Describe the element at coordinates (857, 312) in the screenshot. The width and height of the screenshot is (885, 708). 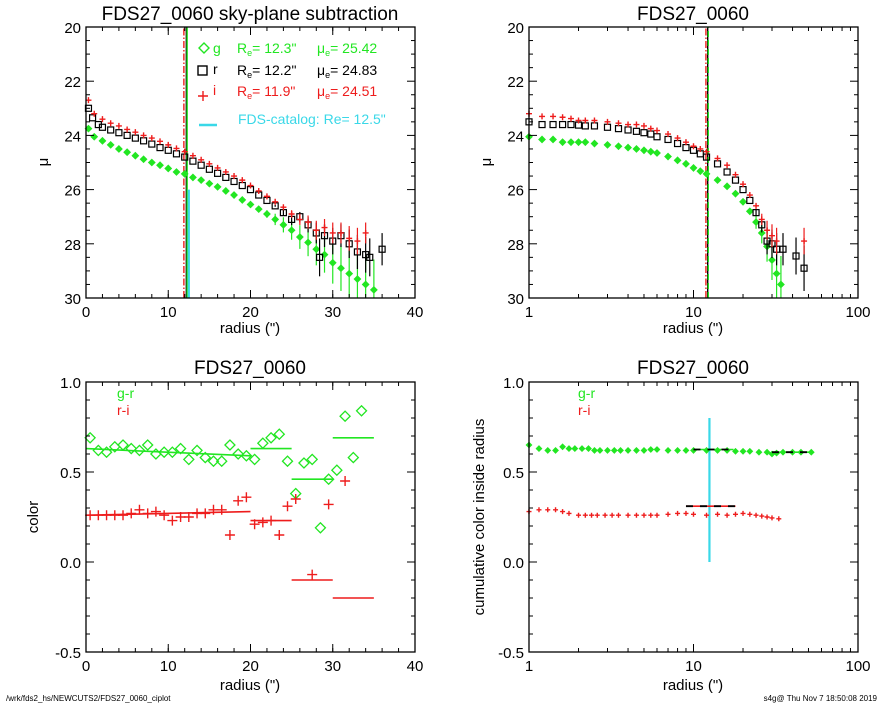
I see `x-tick-label: 100` at that location.